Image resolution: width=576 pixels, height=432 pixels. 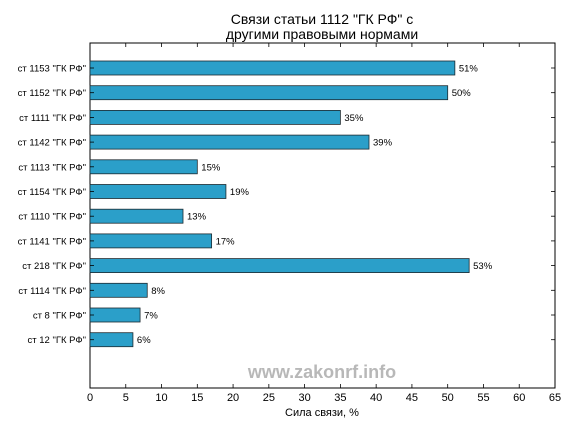 What do you see at coordinates (52, 192) in the screenshot?
I see `category-label: ст 1154 "ГК РФ"` at bounding box center [52, 192].